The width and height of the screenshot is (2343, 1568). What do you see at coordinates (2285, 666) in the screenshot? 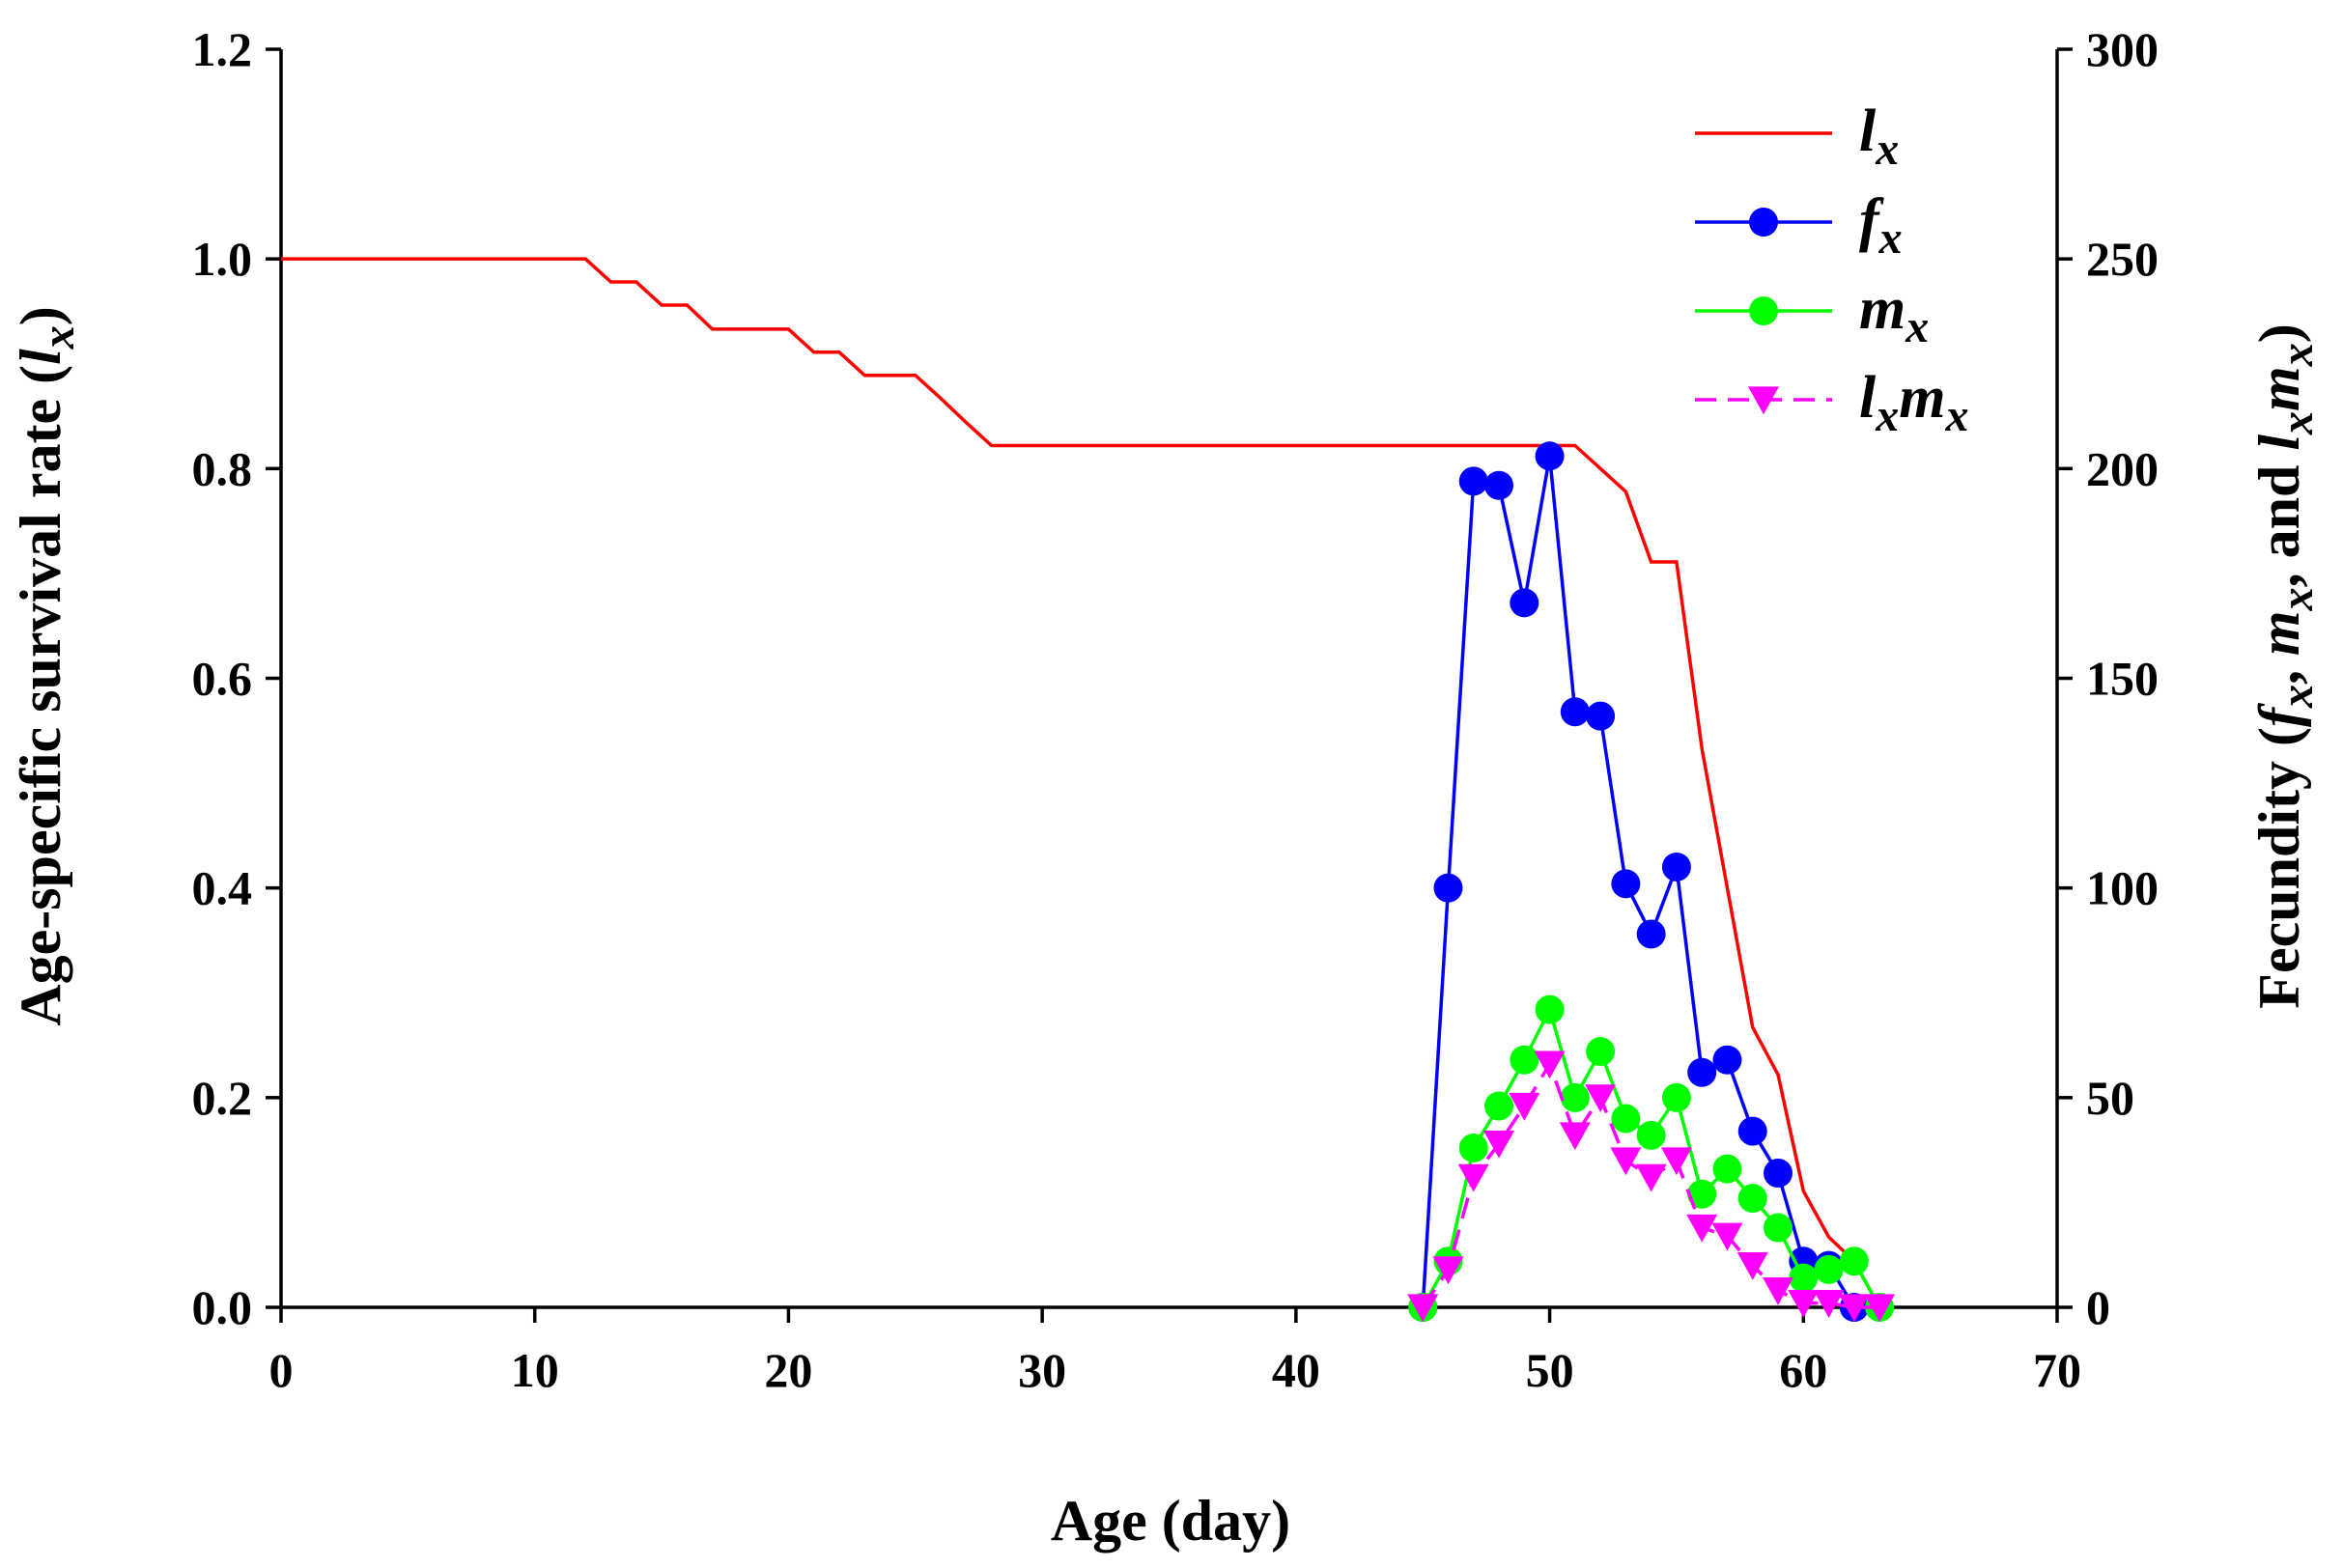
I see `right-axis-title: Fecundity (fx, mx, and lxmx)` at bounding box center [2285, 666].